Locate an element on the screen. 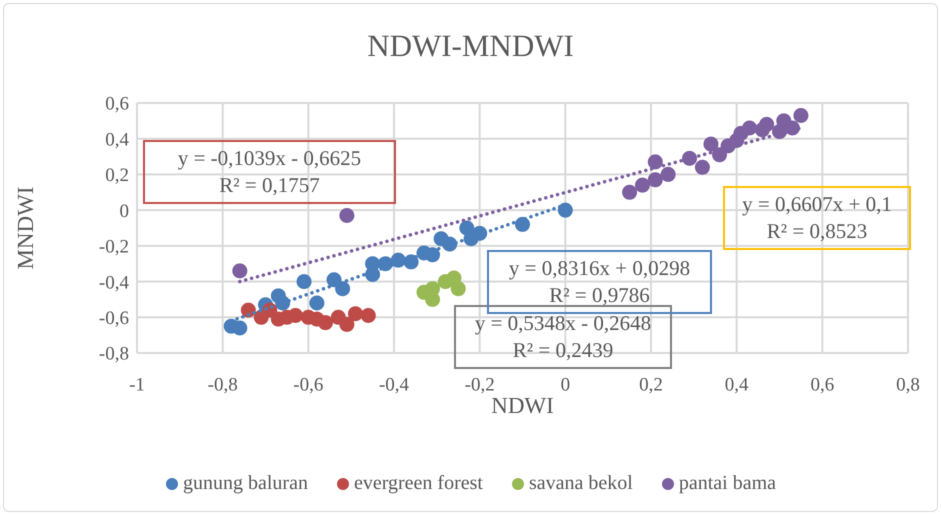  legend-label: evergreen forest is located at coordinates (418, 483).